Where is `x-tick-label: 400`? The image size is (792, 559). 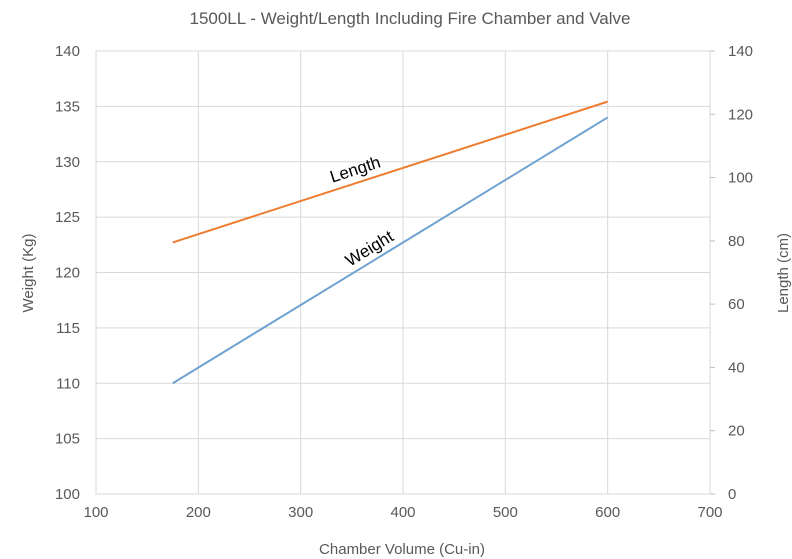 x-tick-label: 400 is located at coordinates (402, 512).